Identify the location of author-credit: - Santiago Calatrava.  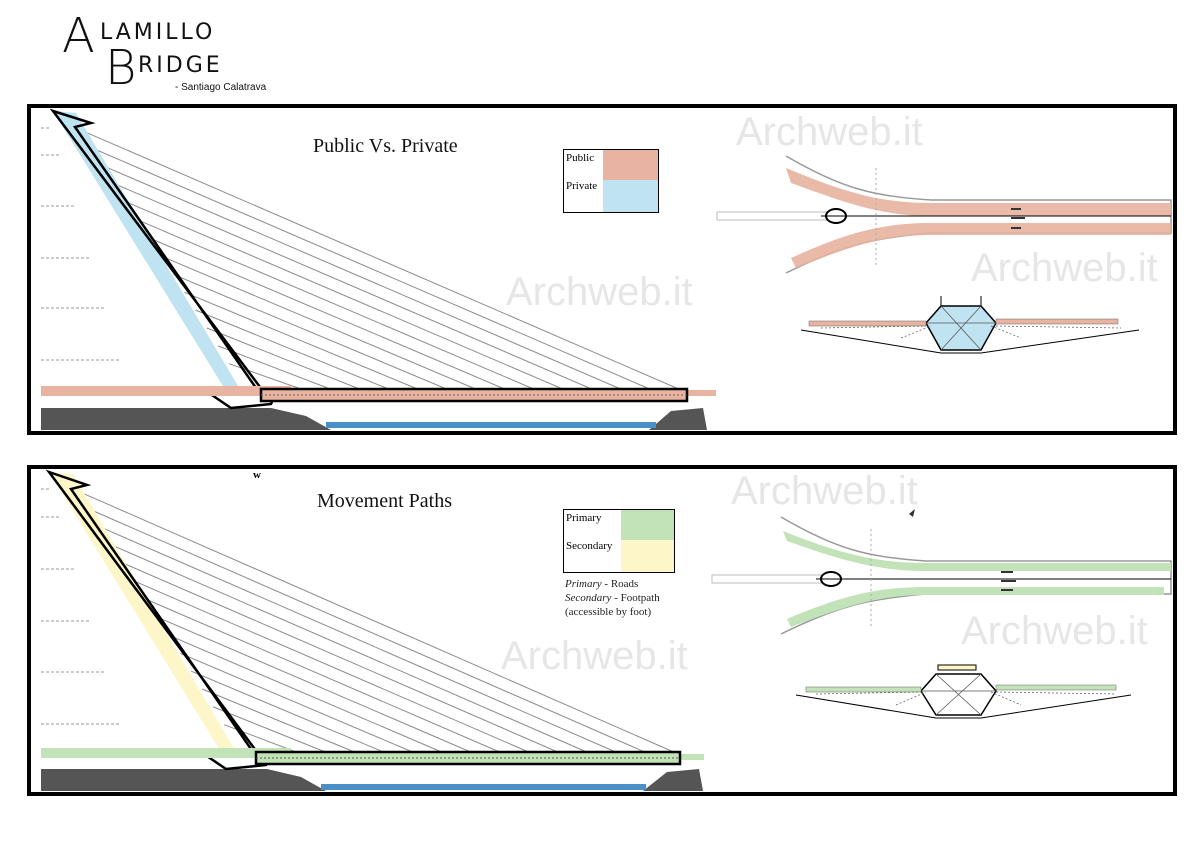
(221, 87).